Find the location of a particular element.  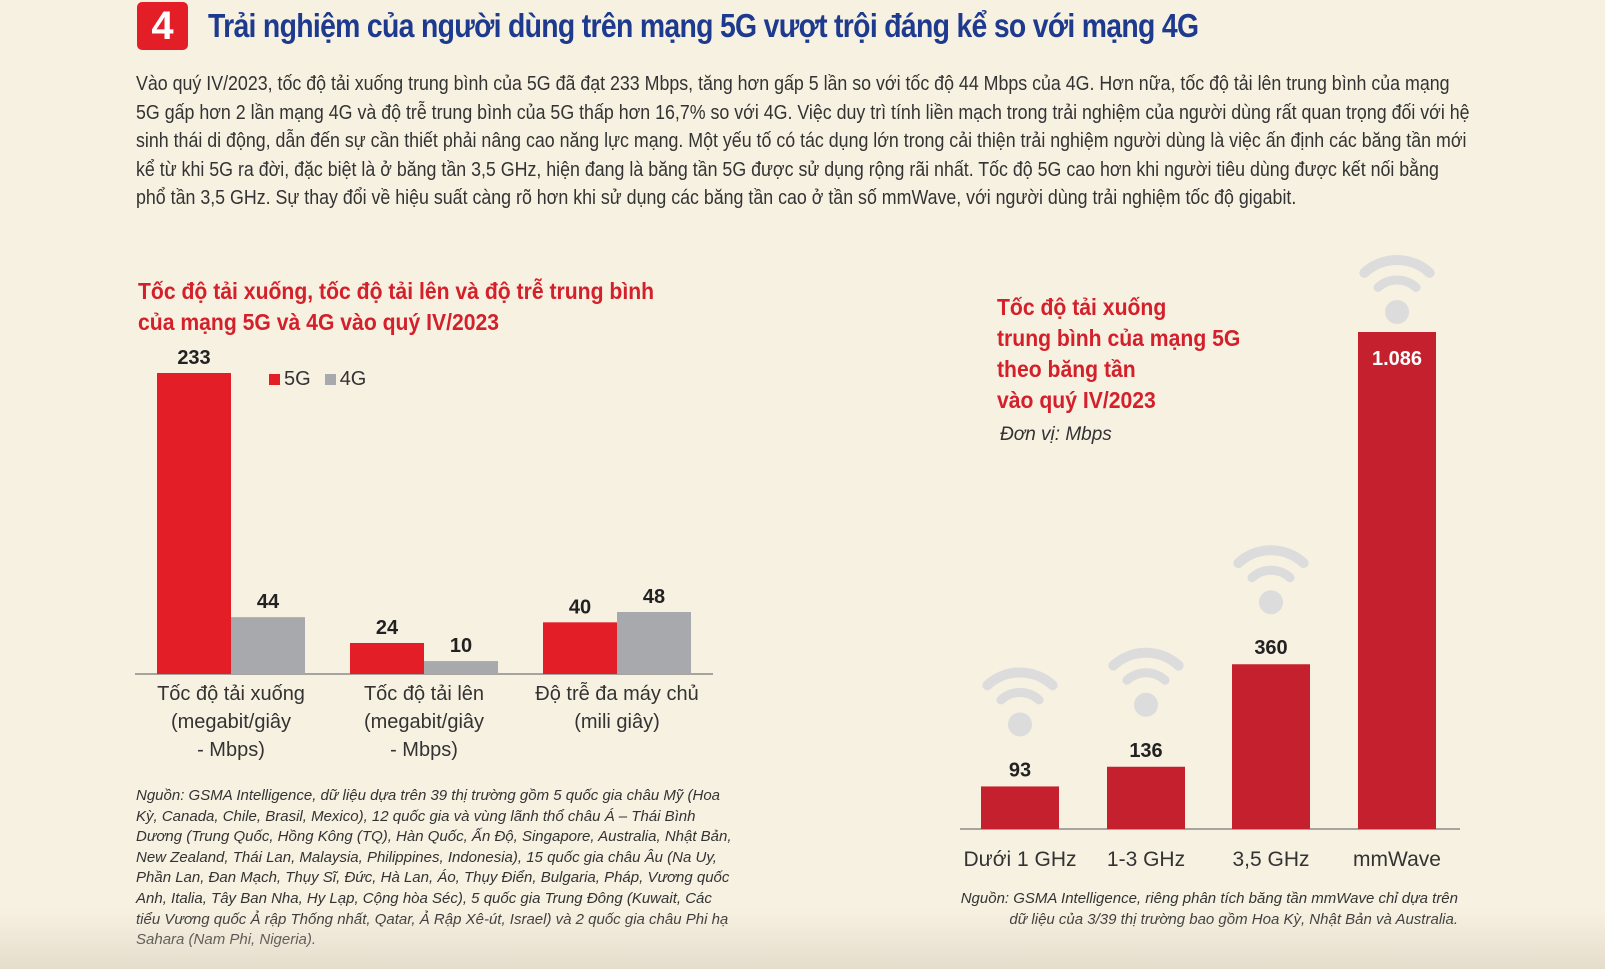

bar-value-label: 233 is located at coordinates (193, 358).